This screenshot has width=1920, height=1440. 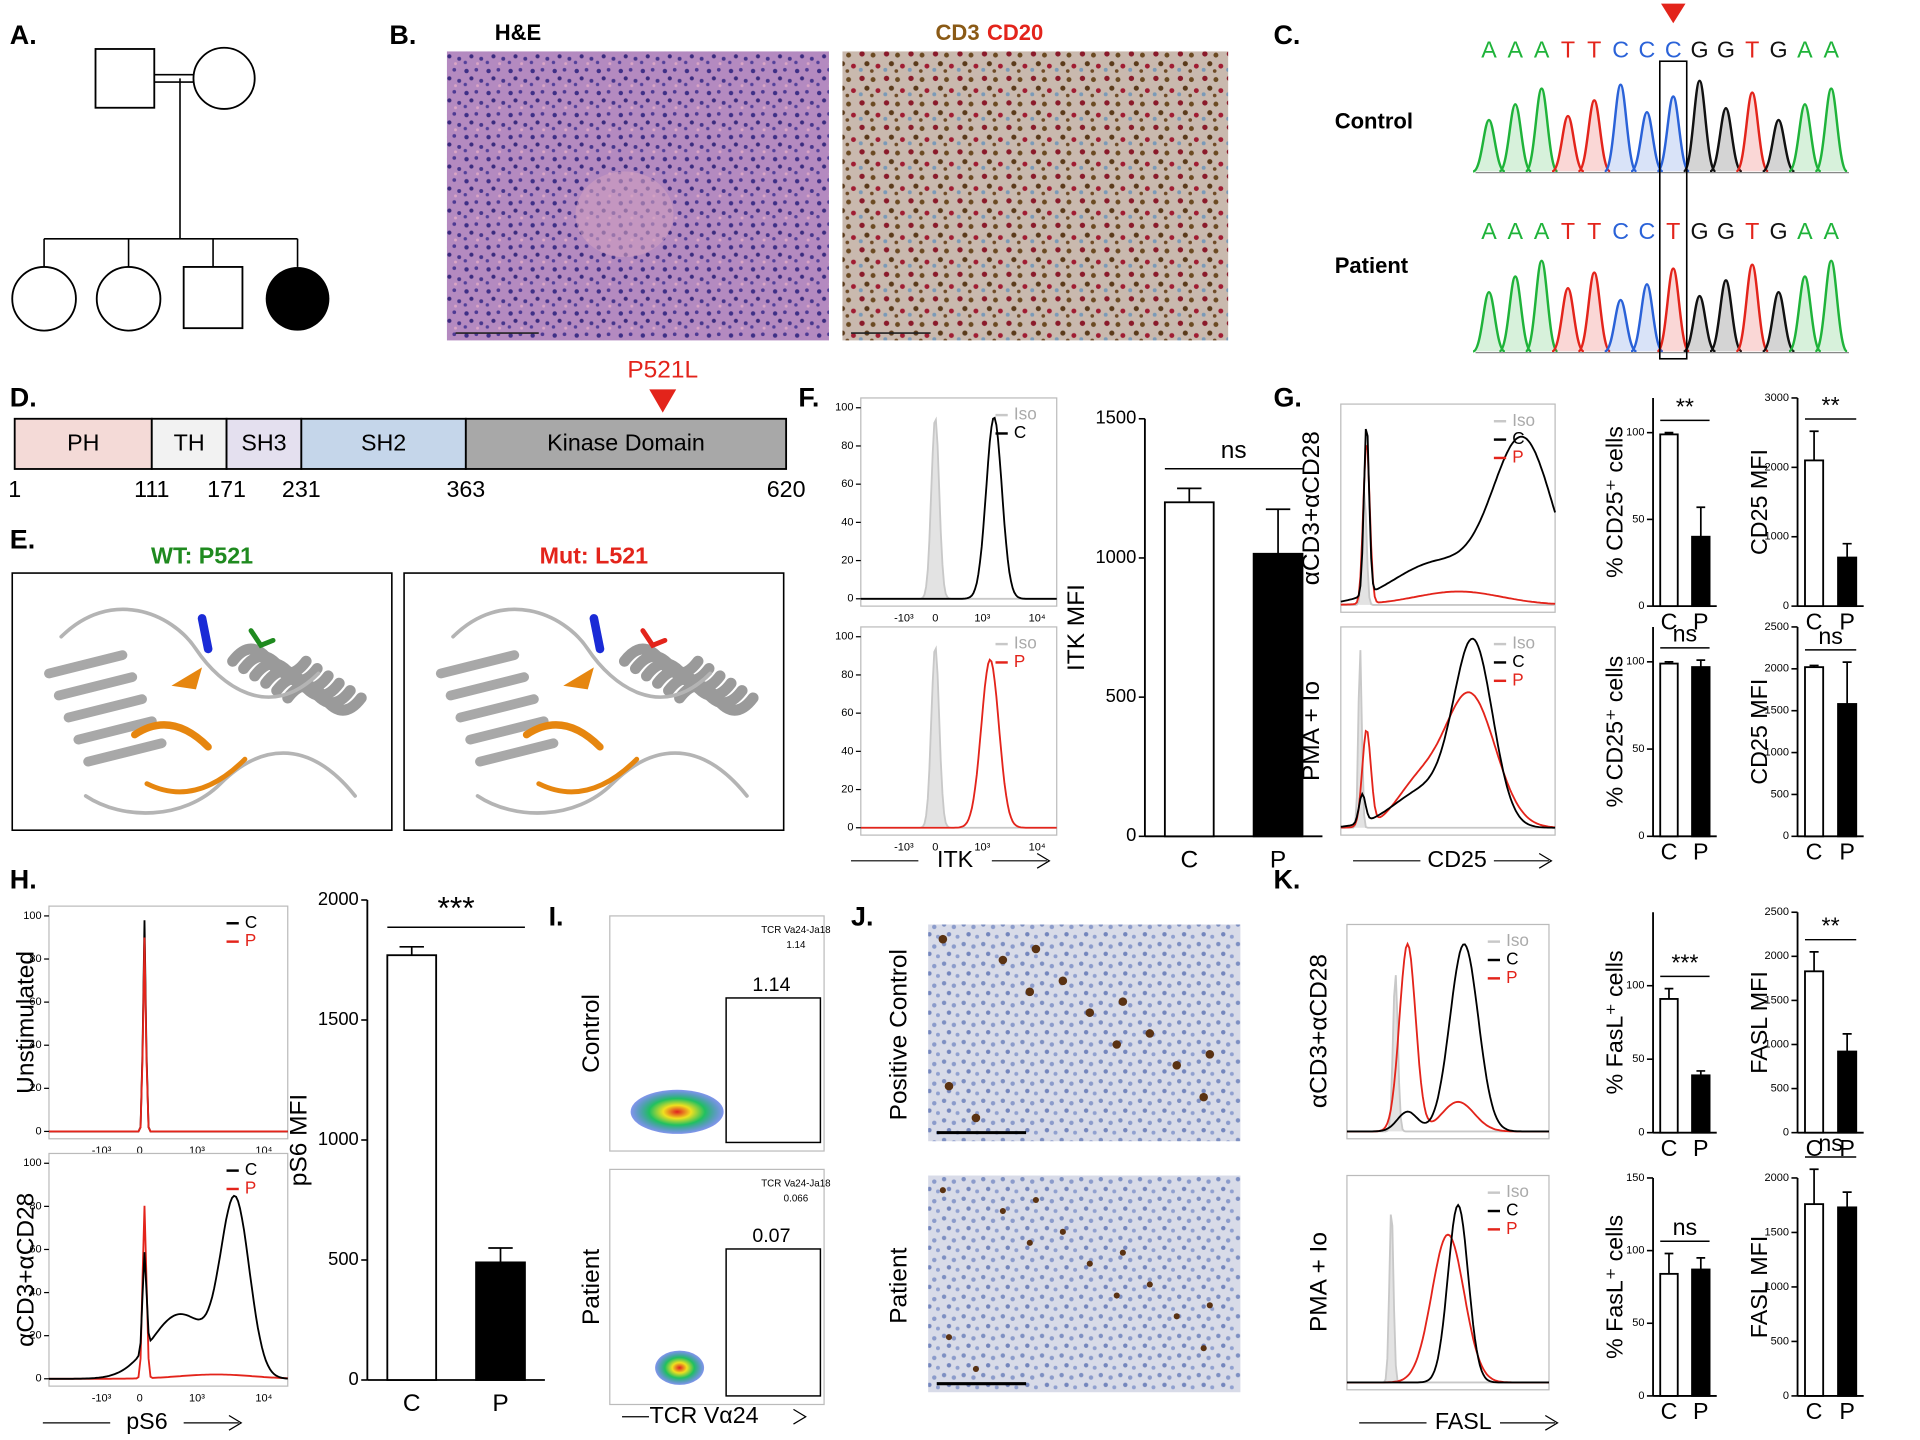 I want to click on axis-arrow-head, so click(x=1551, y=1422).